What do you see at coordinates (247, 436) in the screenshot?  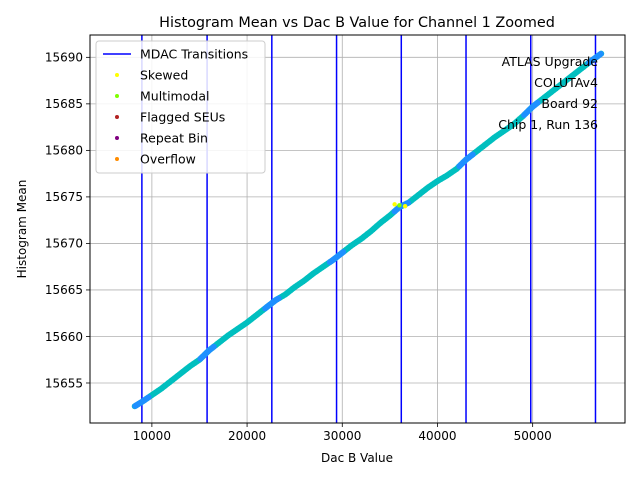 I see `x-tick-label: 20000` at bounding box center [247, 436].